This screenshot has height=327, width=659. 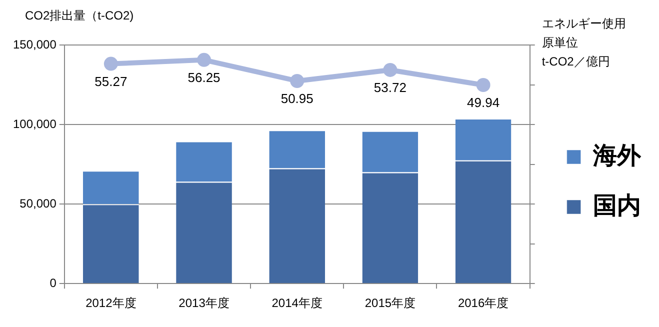 What do you see at coordinates (616, 206) in the screenshot?
I see `legend-label: 国内` at bounding box center [616, 206].